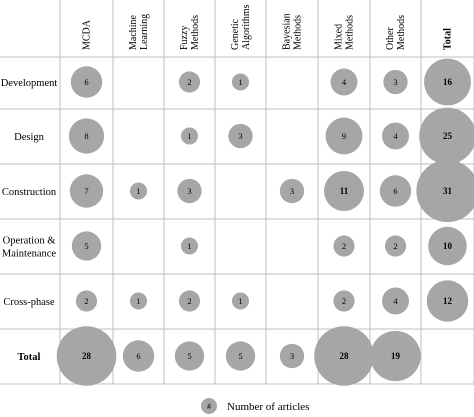 The image size is (474, 417). I want to click on column-header-5-line-0: Mixed, so click(339, 37).